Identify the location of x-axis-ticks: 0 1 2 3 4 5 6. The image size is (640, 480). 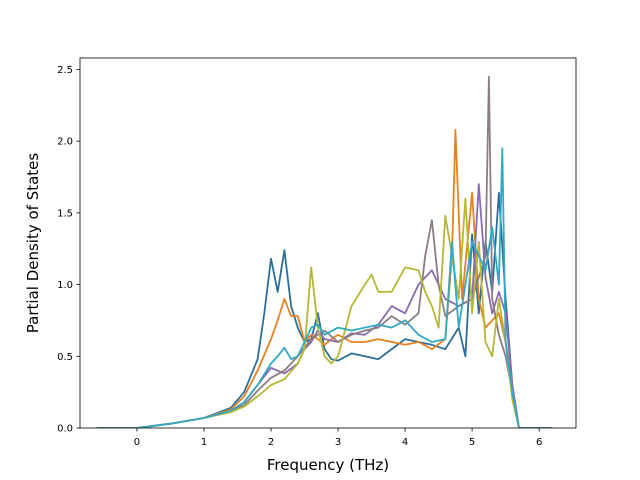
(338, 438).